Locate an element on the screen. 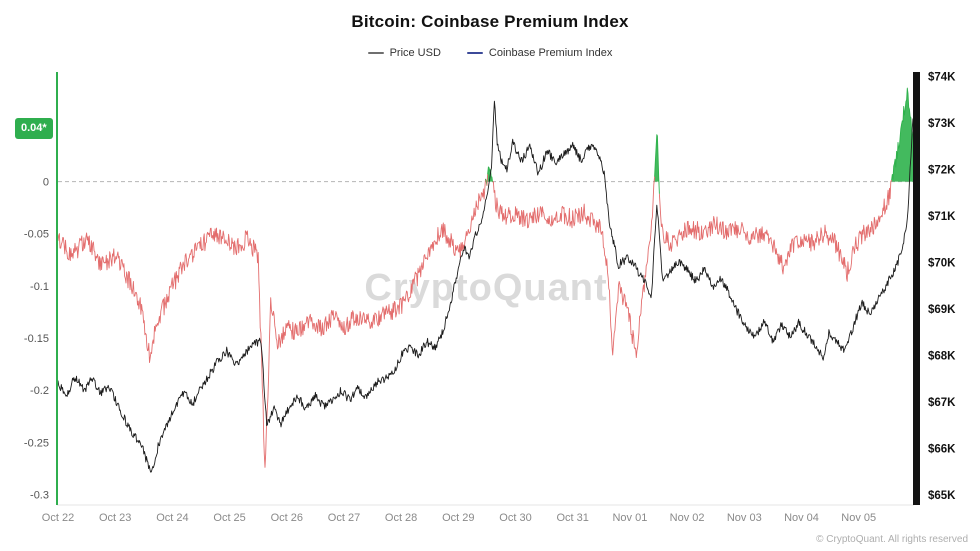 Image resolution: width=980 pixels, height=551 pixels. legend-item-price-usd: Price USD is located at coordinates (404, 53).